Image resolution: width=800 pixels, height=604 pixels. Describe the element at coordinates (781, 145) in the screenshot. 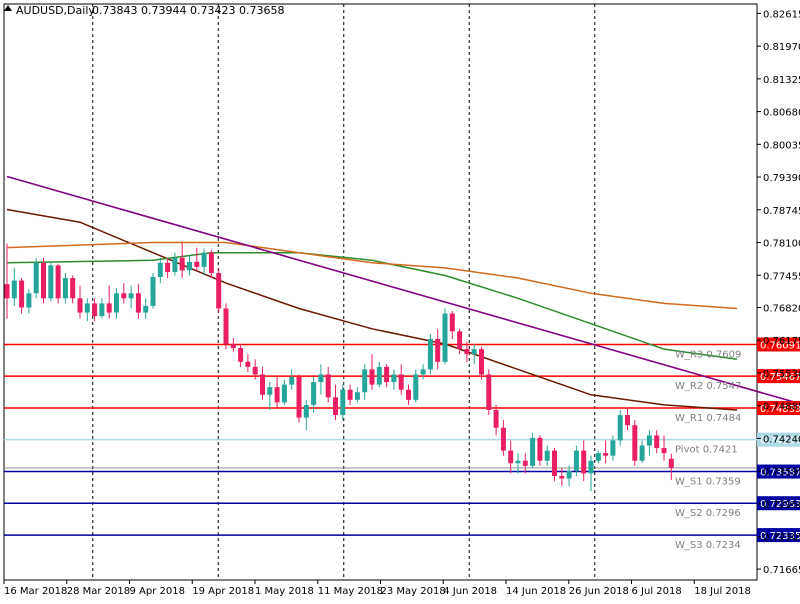

I see `y-tick-label: 0.80035` at that location.